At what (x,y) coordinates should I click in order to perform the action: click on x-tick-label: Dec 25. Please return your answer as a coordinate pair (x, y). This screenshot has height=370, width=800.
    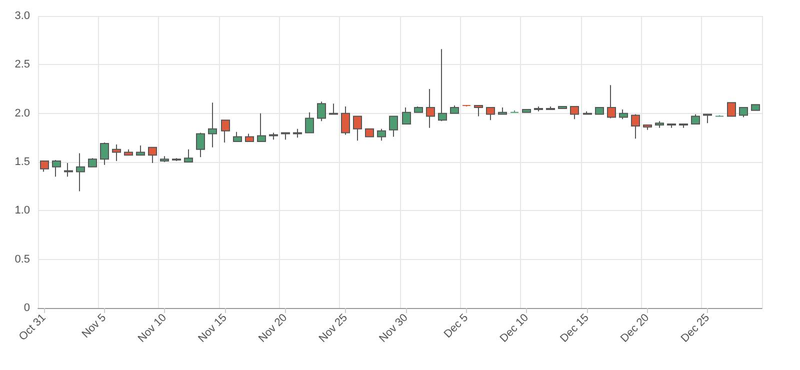
    Looking at the image, I should click on (695, 328).